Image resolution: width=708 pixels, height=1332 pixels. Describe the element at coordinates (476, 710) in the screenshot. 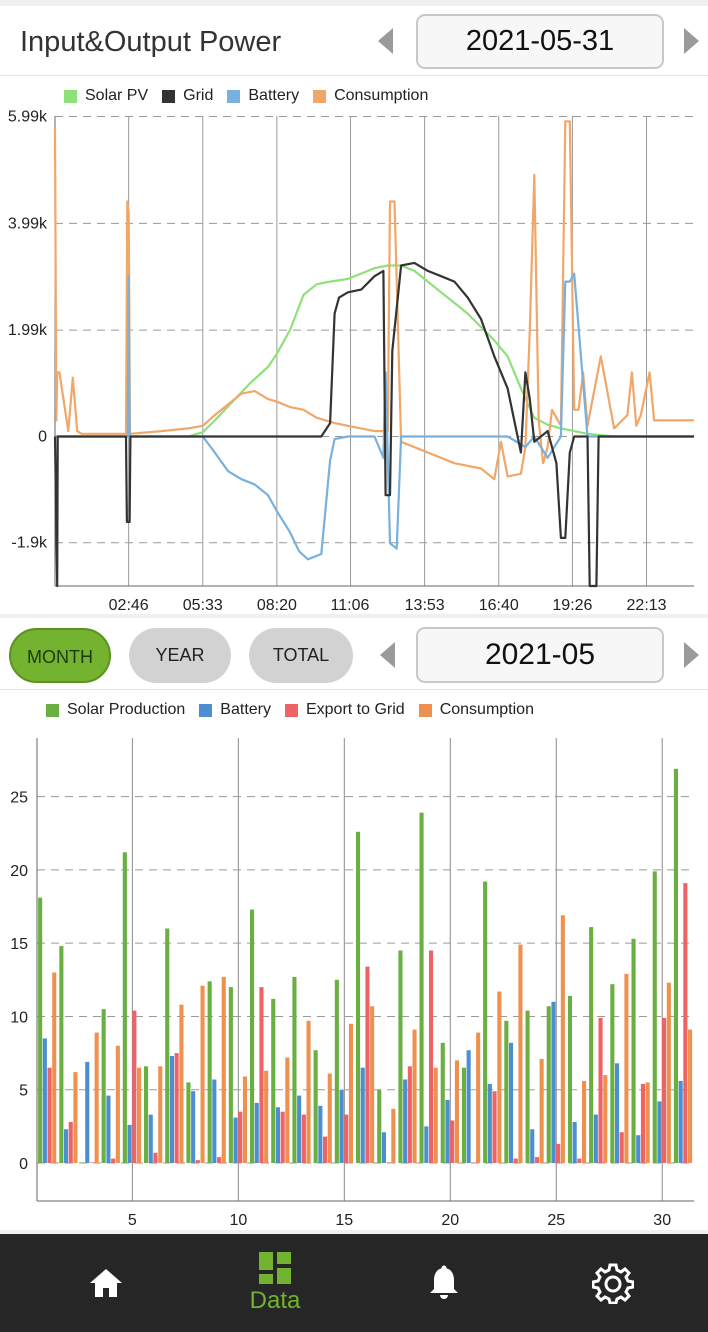

I see `energy-legend-item: Consumption` at that location.